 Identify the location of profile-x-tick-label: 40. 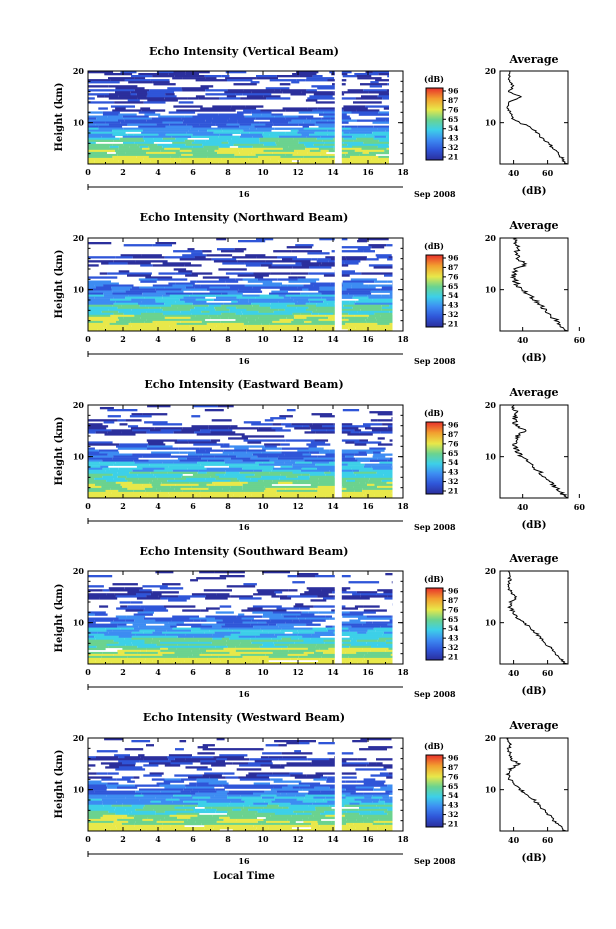
(514, 673).